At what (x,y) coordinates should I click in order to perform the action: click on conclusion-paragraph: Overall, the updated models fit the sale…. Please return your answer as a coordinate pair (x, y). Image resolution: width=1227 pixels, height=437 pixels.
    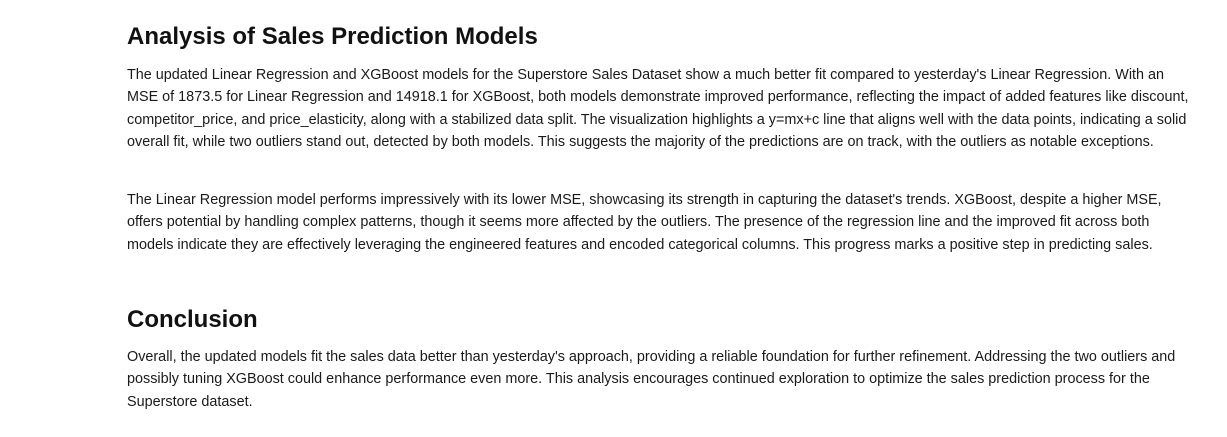
    Looking at the image, I should click on (651, 379).